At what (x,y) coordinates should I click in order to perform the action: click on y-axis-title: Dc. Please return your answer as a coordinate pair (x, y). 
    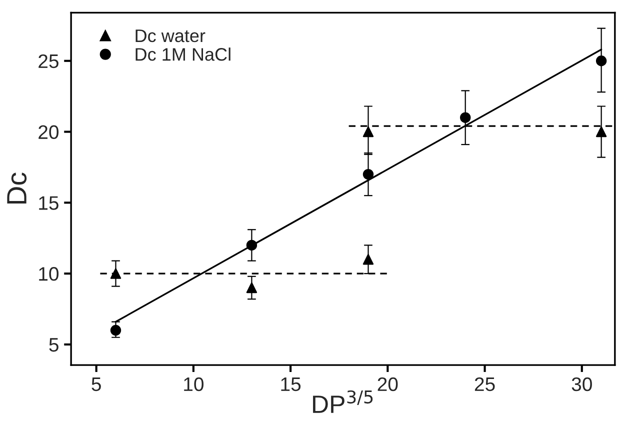
    Looking at the image, I should click on (17, 188).